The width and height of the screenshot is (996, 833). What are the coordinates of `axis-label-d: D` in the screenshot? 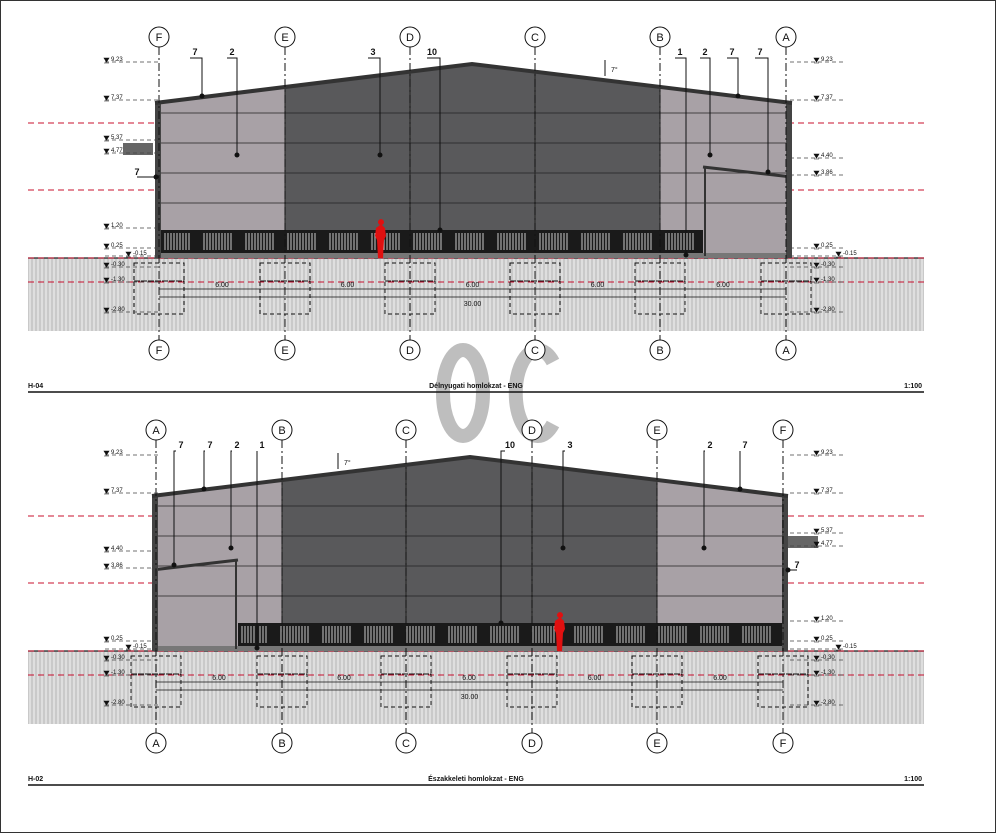 It's located at (410, 38).